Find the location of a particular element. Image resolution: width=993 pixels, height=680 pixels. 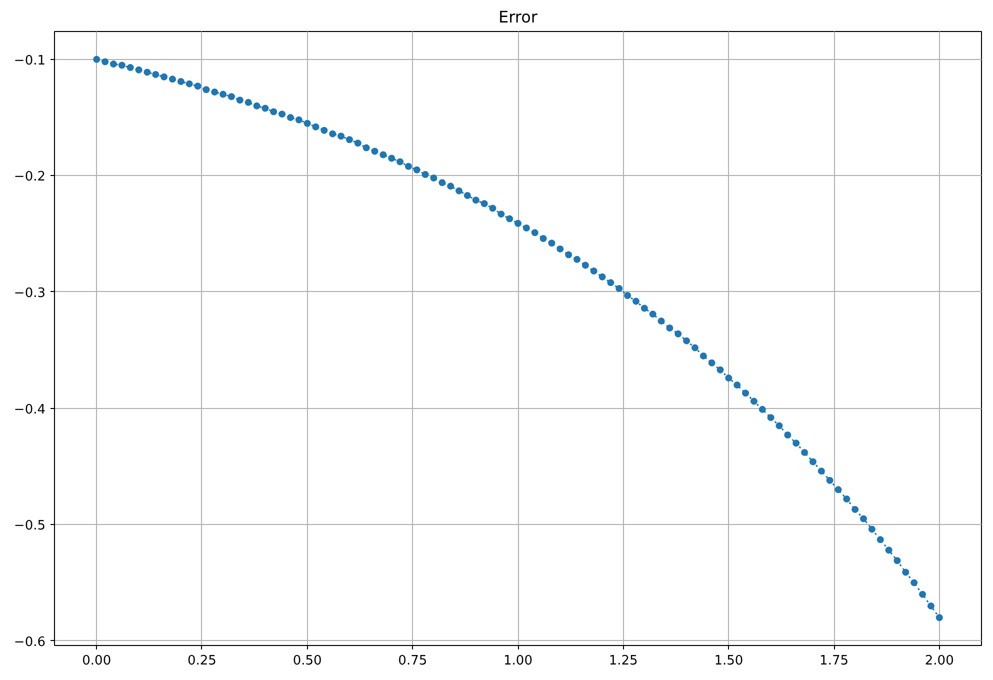

x-tick-label: 1.25 is located at coordinates (623, 661).